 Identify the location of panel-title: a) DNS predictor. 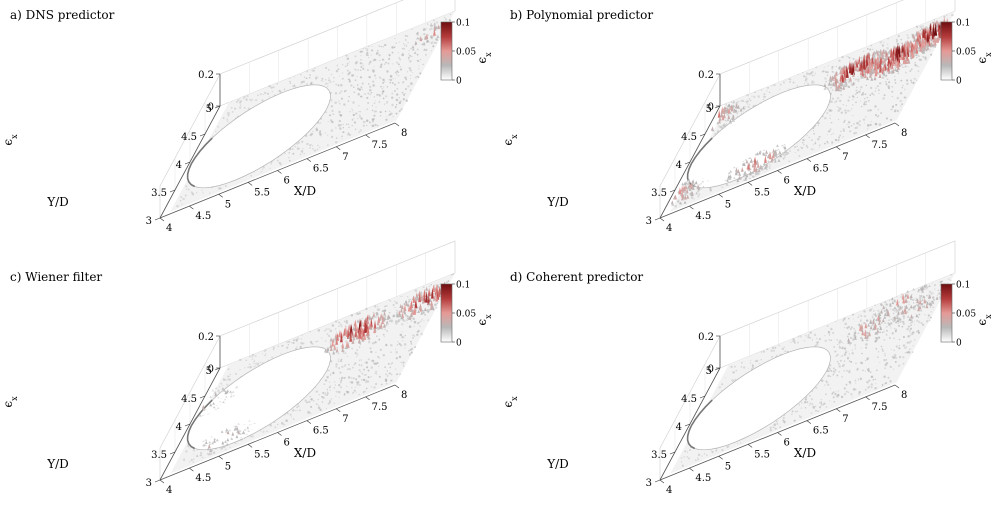
(62, 15).